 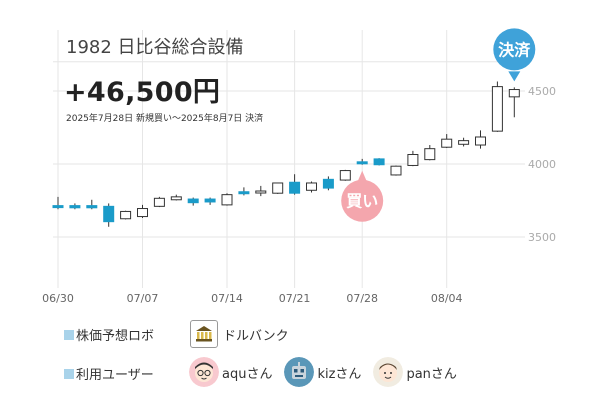 What do you see at coordinates (227, 298) in the screenshot?
I see `x-tick-label: 07/14` at bounding box center [227, 298].